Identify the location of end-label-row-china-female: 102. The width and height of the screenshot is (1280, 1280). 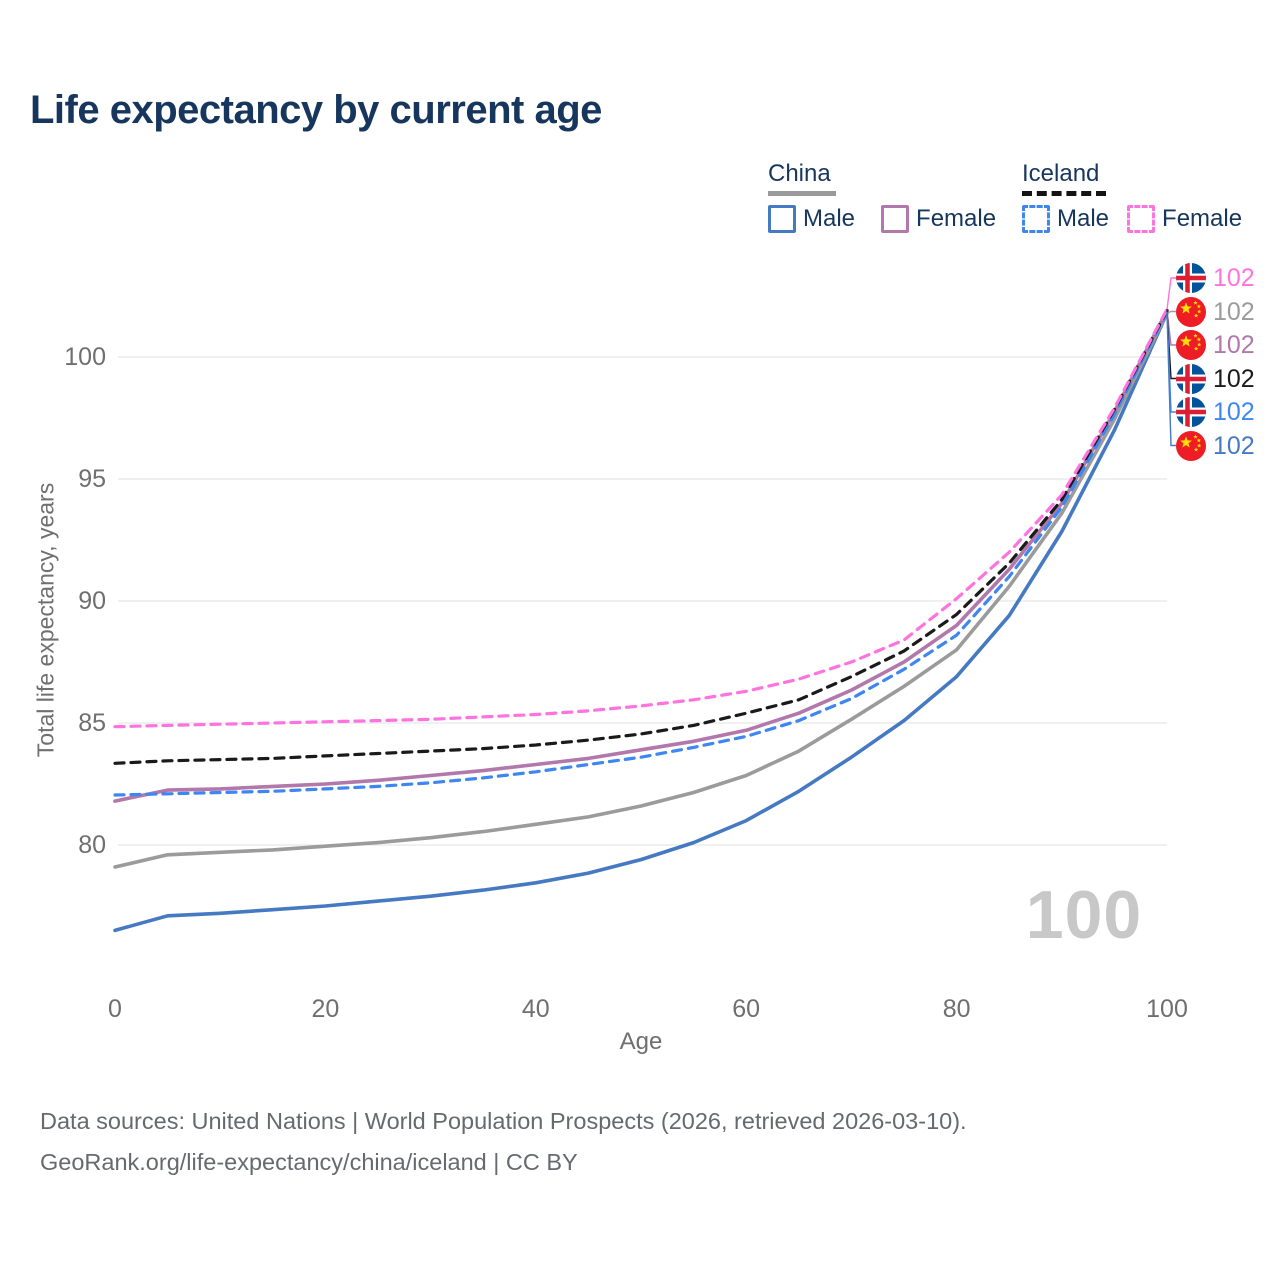
(1215, 345).